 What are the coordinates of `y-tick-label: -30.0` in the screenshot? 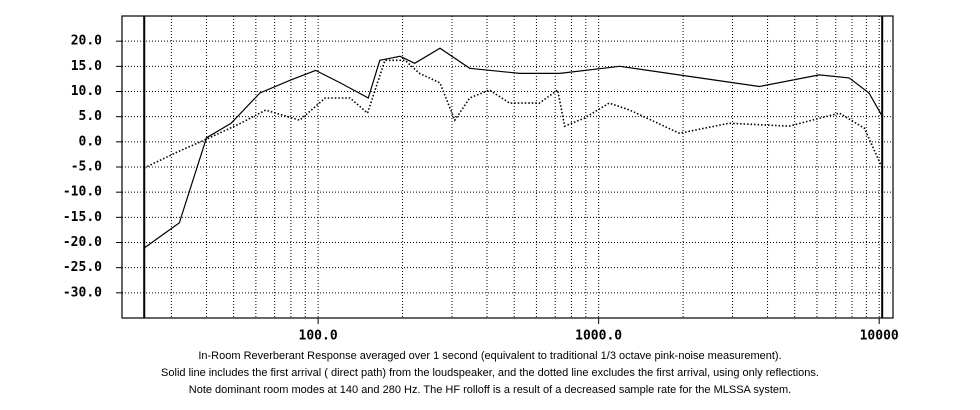 It's located at (82, 292).